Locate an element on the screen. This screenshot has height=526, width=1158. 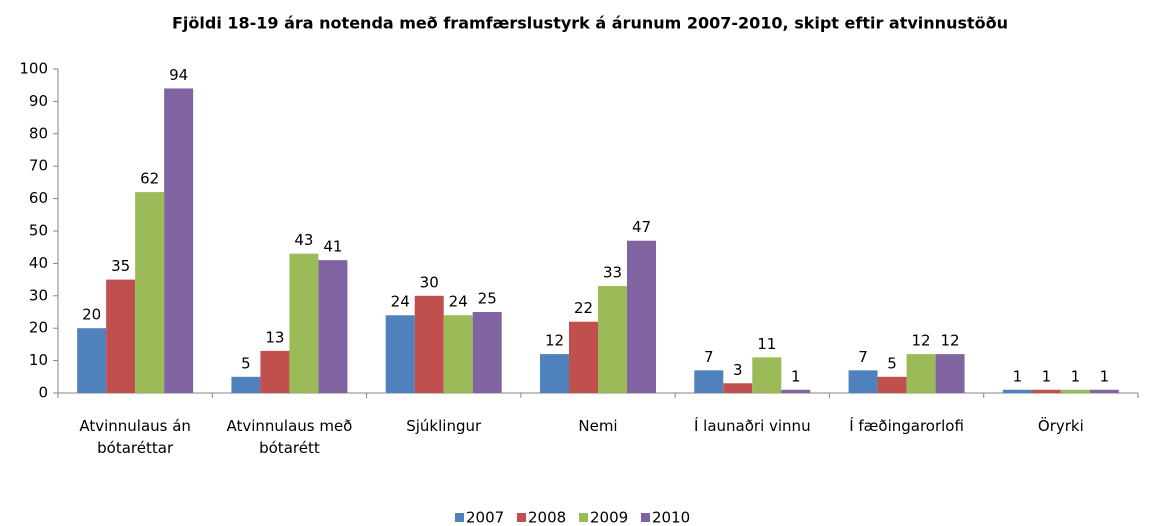
data-label: 13 is located at coordinates (274, 337).